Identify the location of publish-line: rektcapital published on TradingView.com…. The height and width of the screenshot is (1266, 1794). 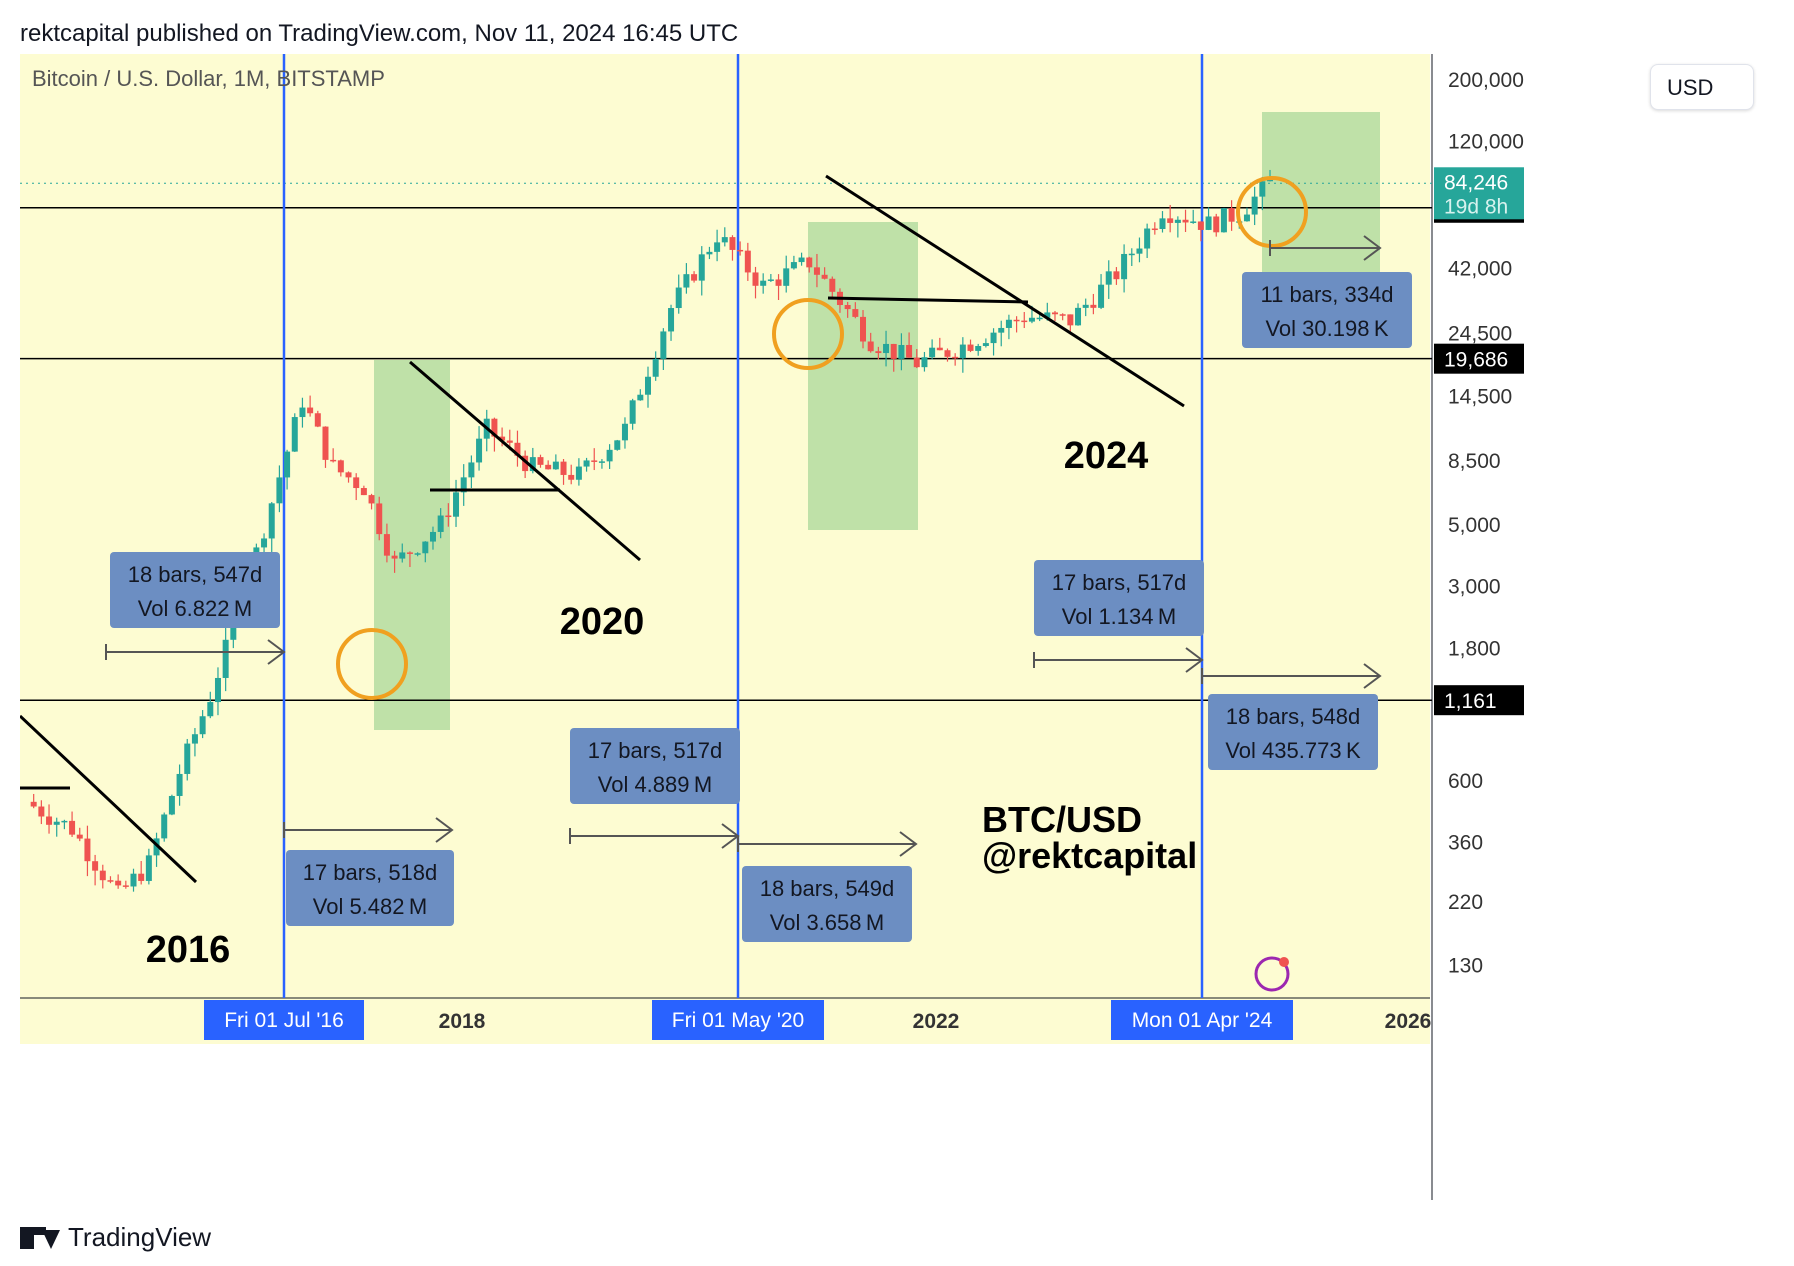
(379, 33).